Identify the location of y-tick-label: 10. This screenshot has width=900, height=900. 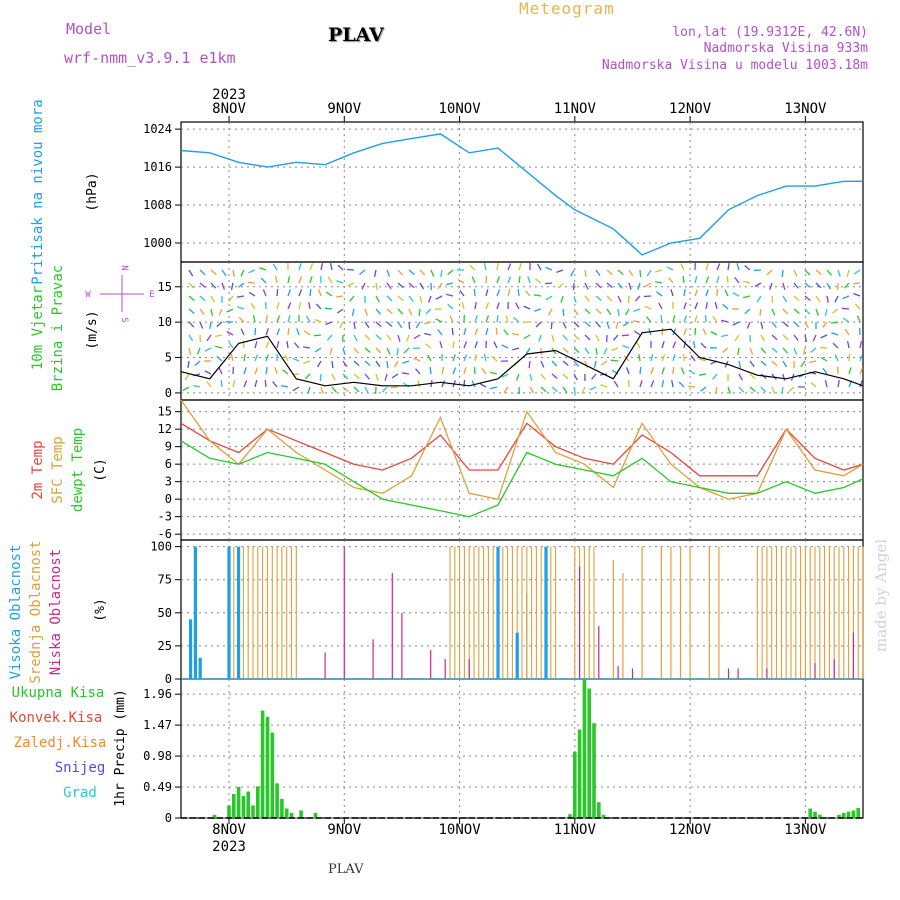
(165, 322).